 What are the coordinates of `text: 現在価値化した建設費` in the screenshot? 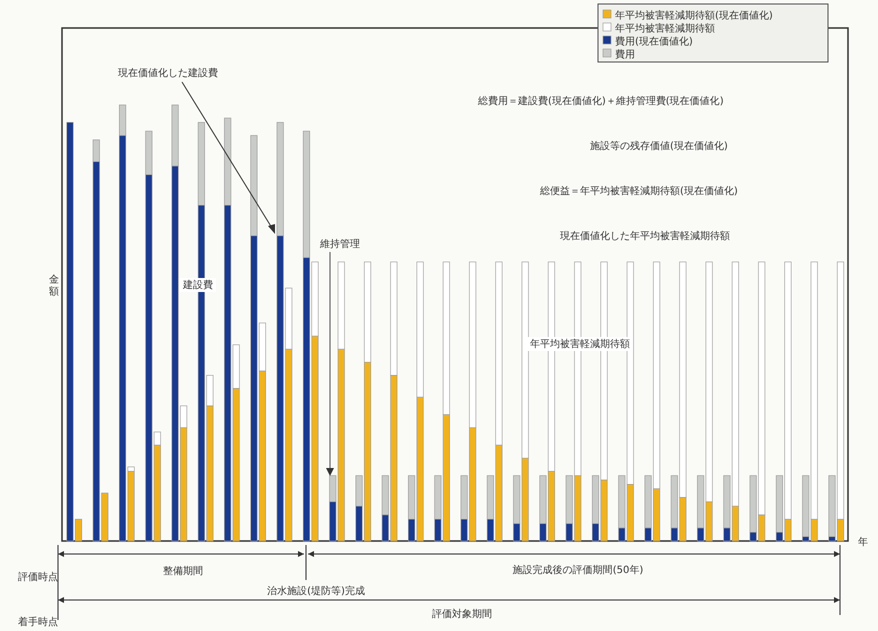 It's located at (168, 73).